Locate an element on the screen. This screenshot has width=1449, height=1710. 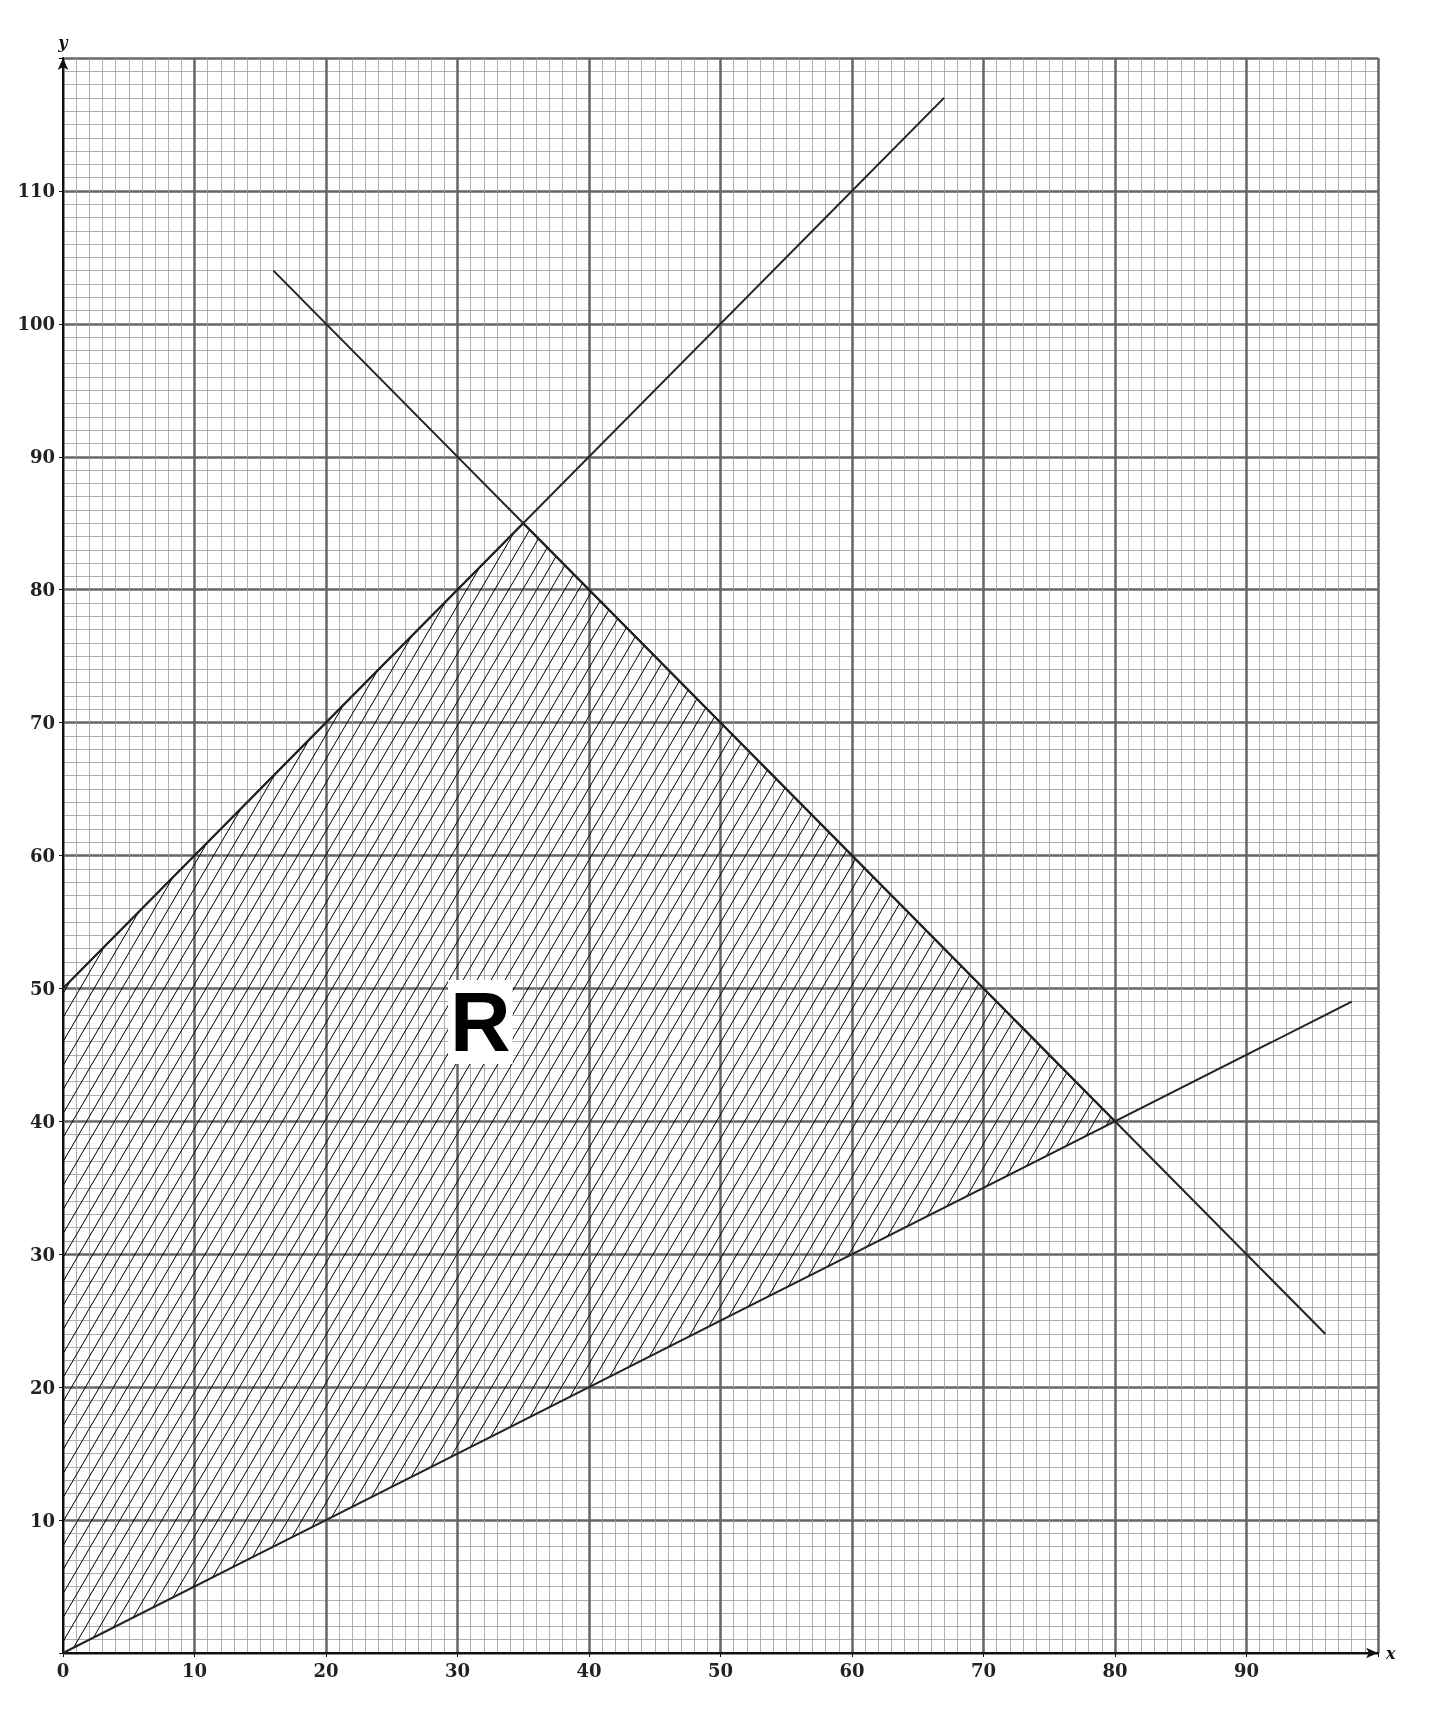
x-axis-title: x is located at coordinates (1390, 1653).